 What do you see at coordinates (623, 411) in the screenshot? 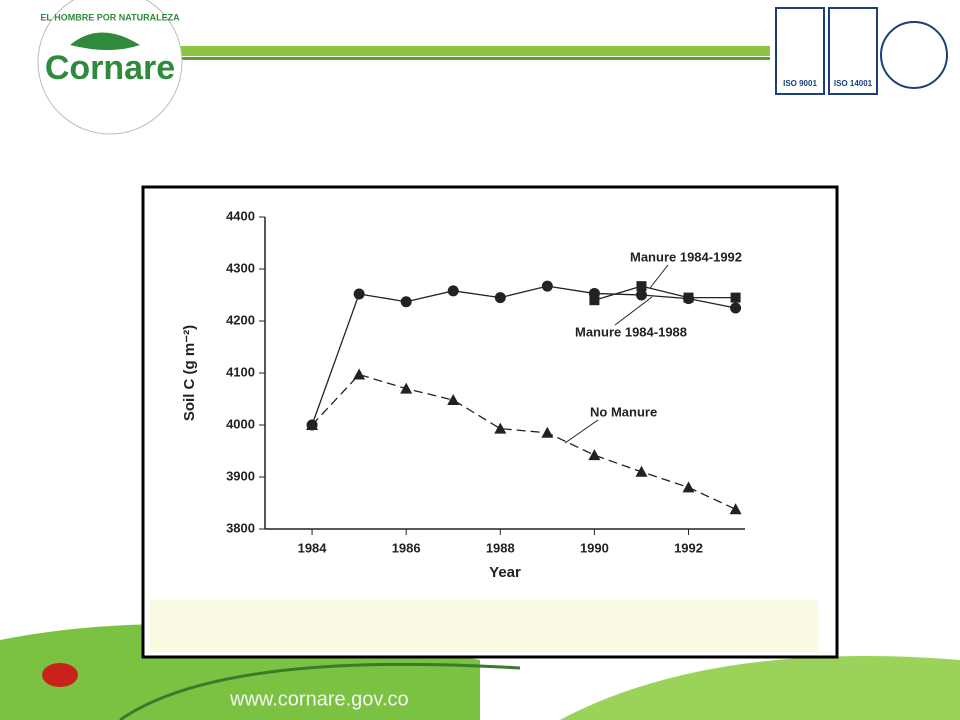
I see `series-label: No Manure` at bounding box center [623, 411].